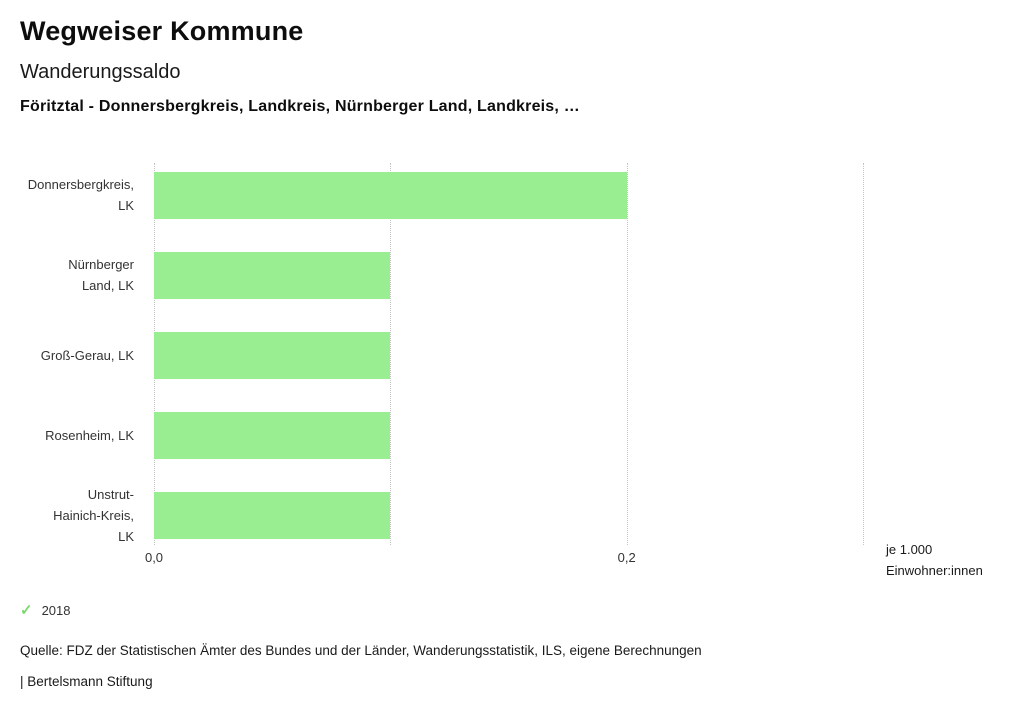  Describe the element at coordinates (162, 31) in the screenshot. I see `app-title: Wegweiser Kommune` at that location.